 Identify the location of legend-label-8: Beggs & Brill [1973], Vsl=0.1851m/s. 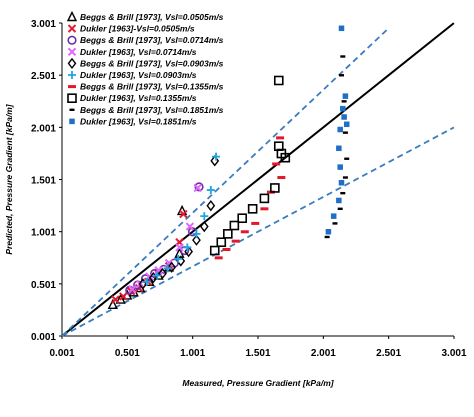
(152, 110).